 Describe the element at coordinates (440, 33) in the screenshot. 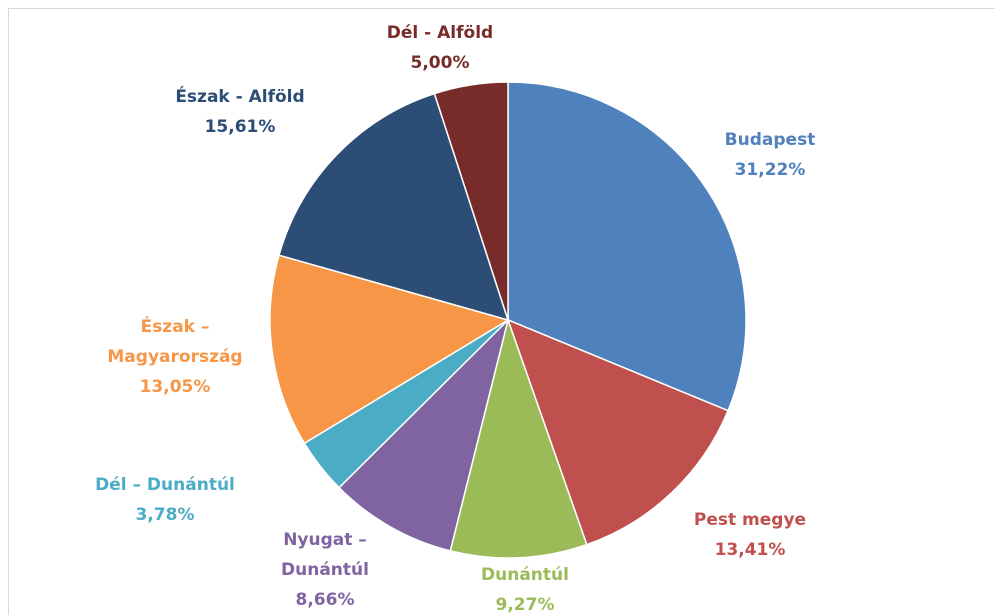

I see `category-label: Dél - Alföld` at that location.